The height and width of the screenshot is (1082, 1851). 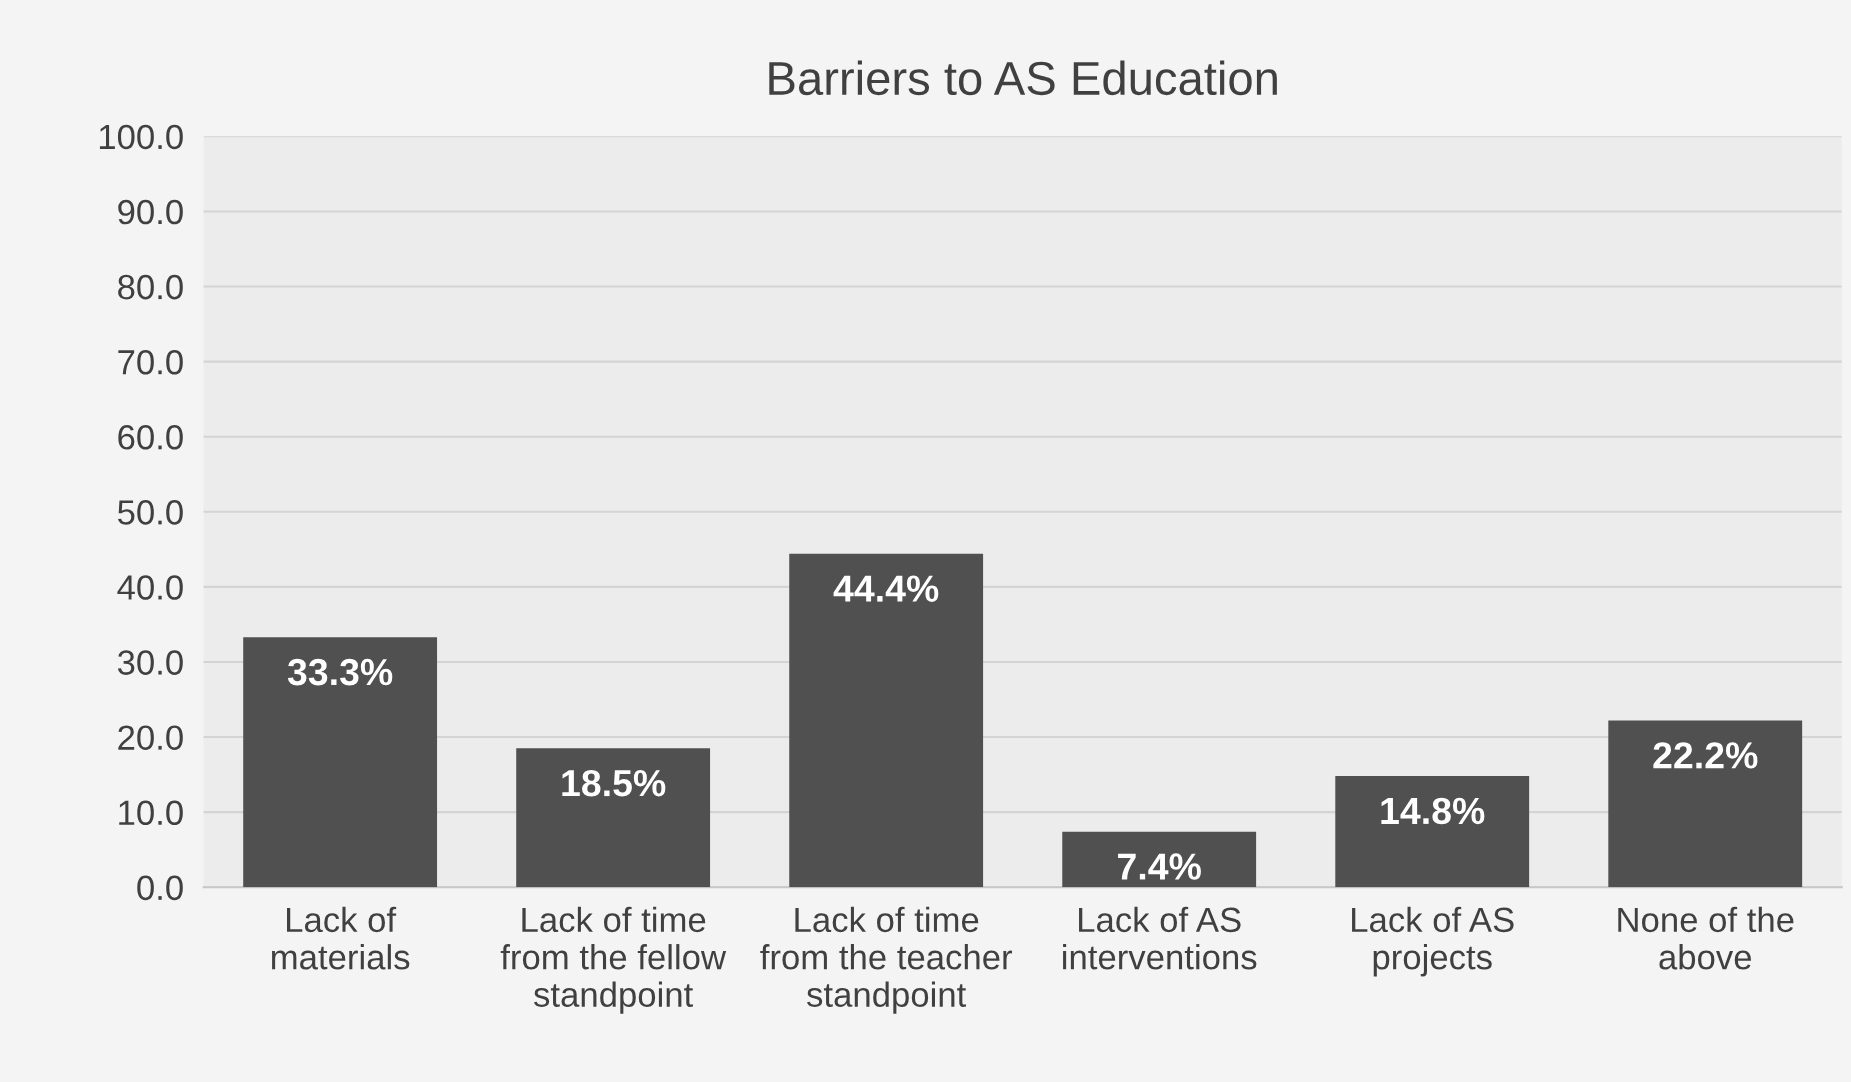 What do you see at coordinates (613, 960) in the screenshot?
I see `x-tick-label: Lack of time from the fellow standpoint` at bounding box center [613, 960].